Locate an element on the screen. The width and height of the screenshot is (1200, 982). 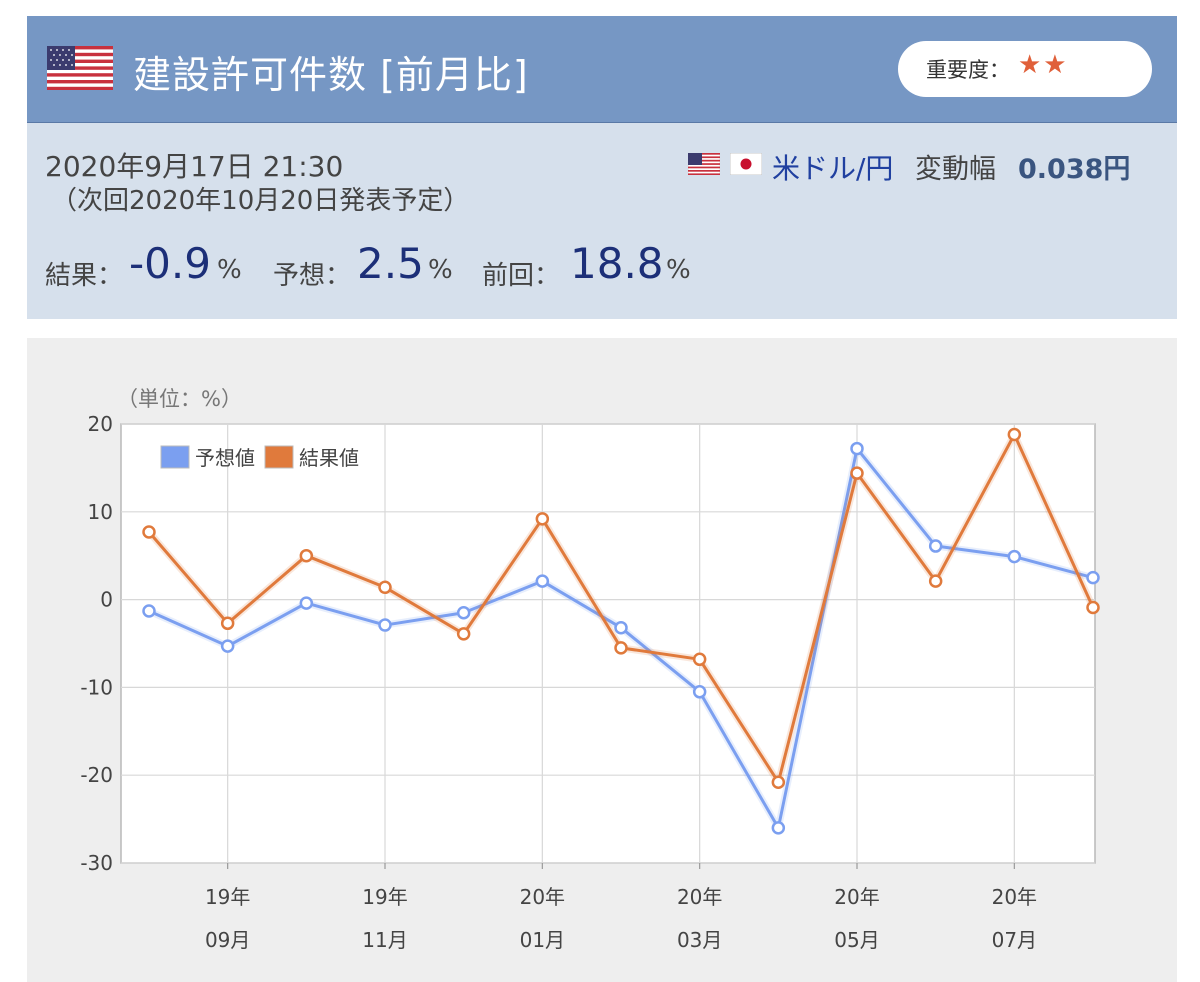
y-tick-label: 10 is located at coordinates (100, 512).